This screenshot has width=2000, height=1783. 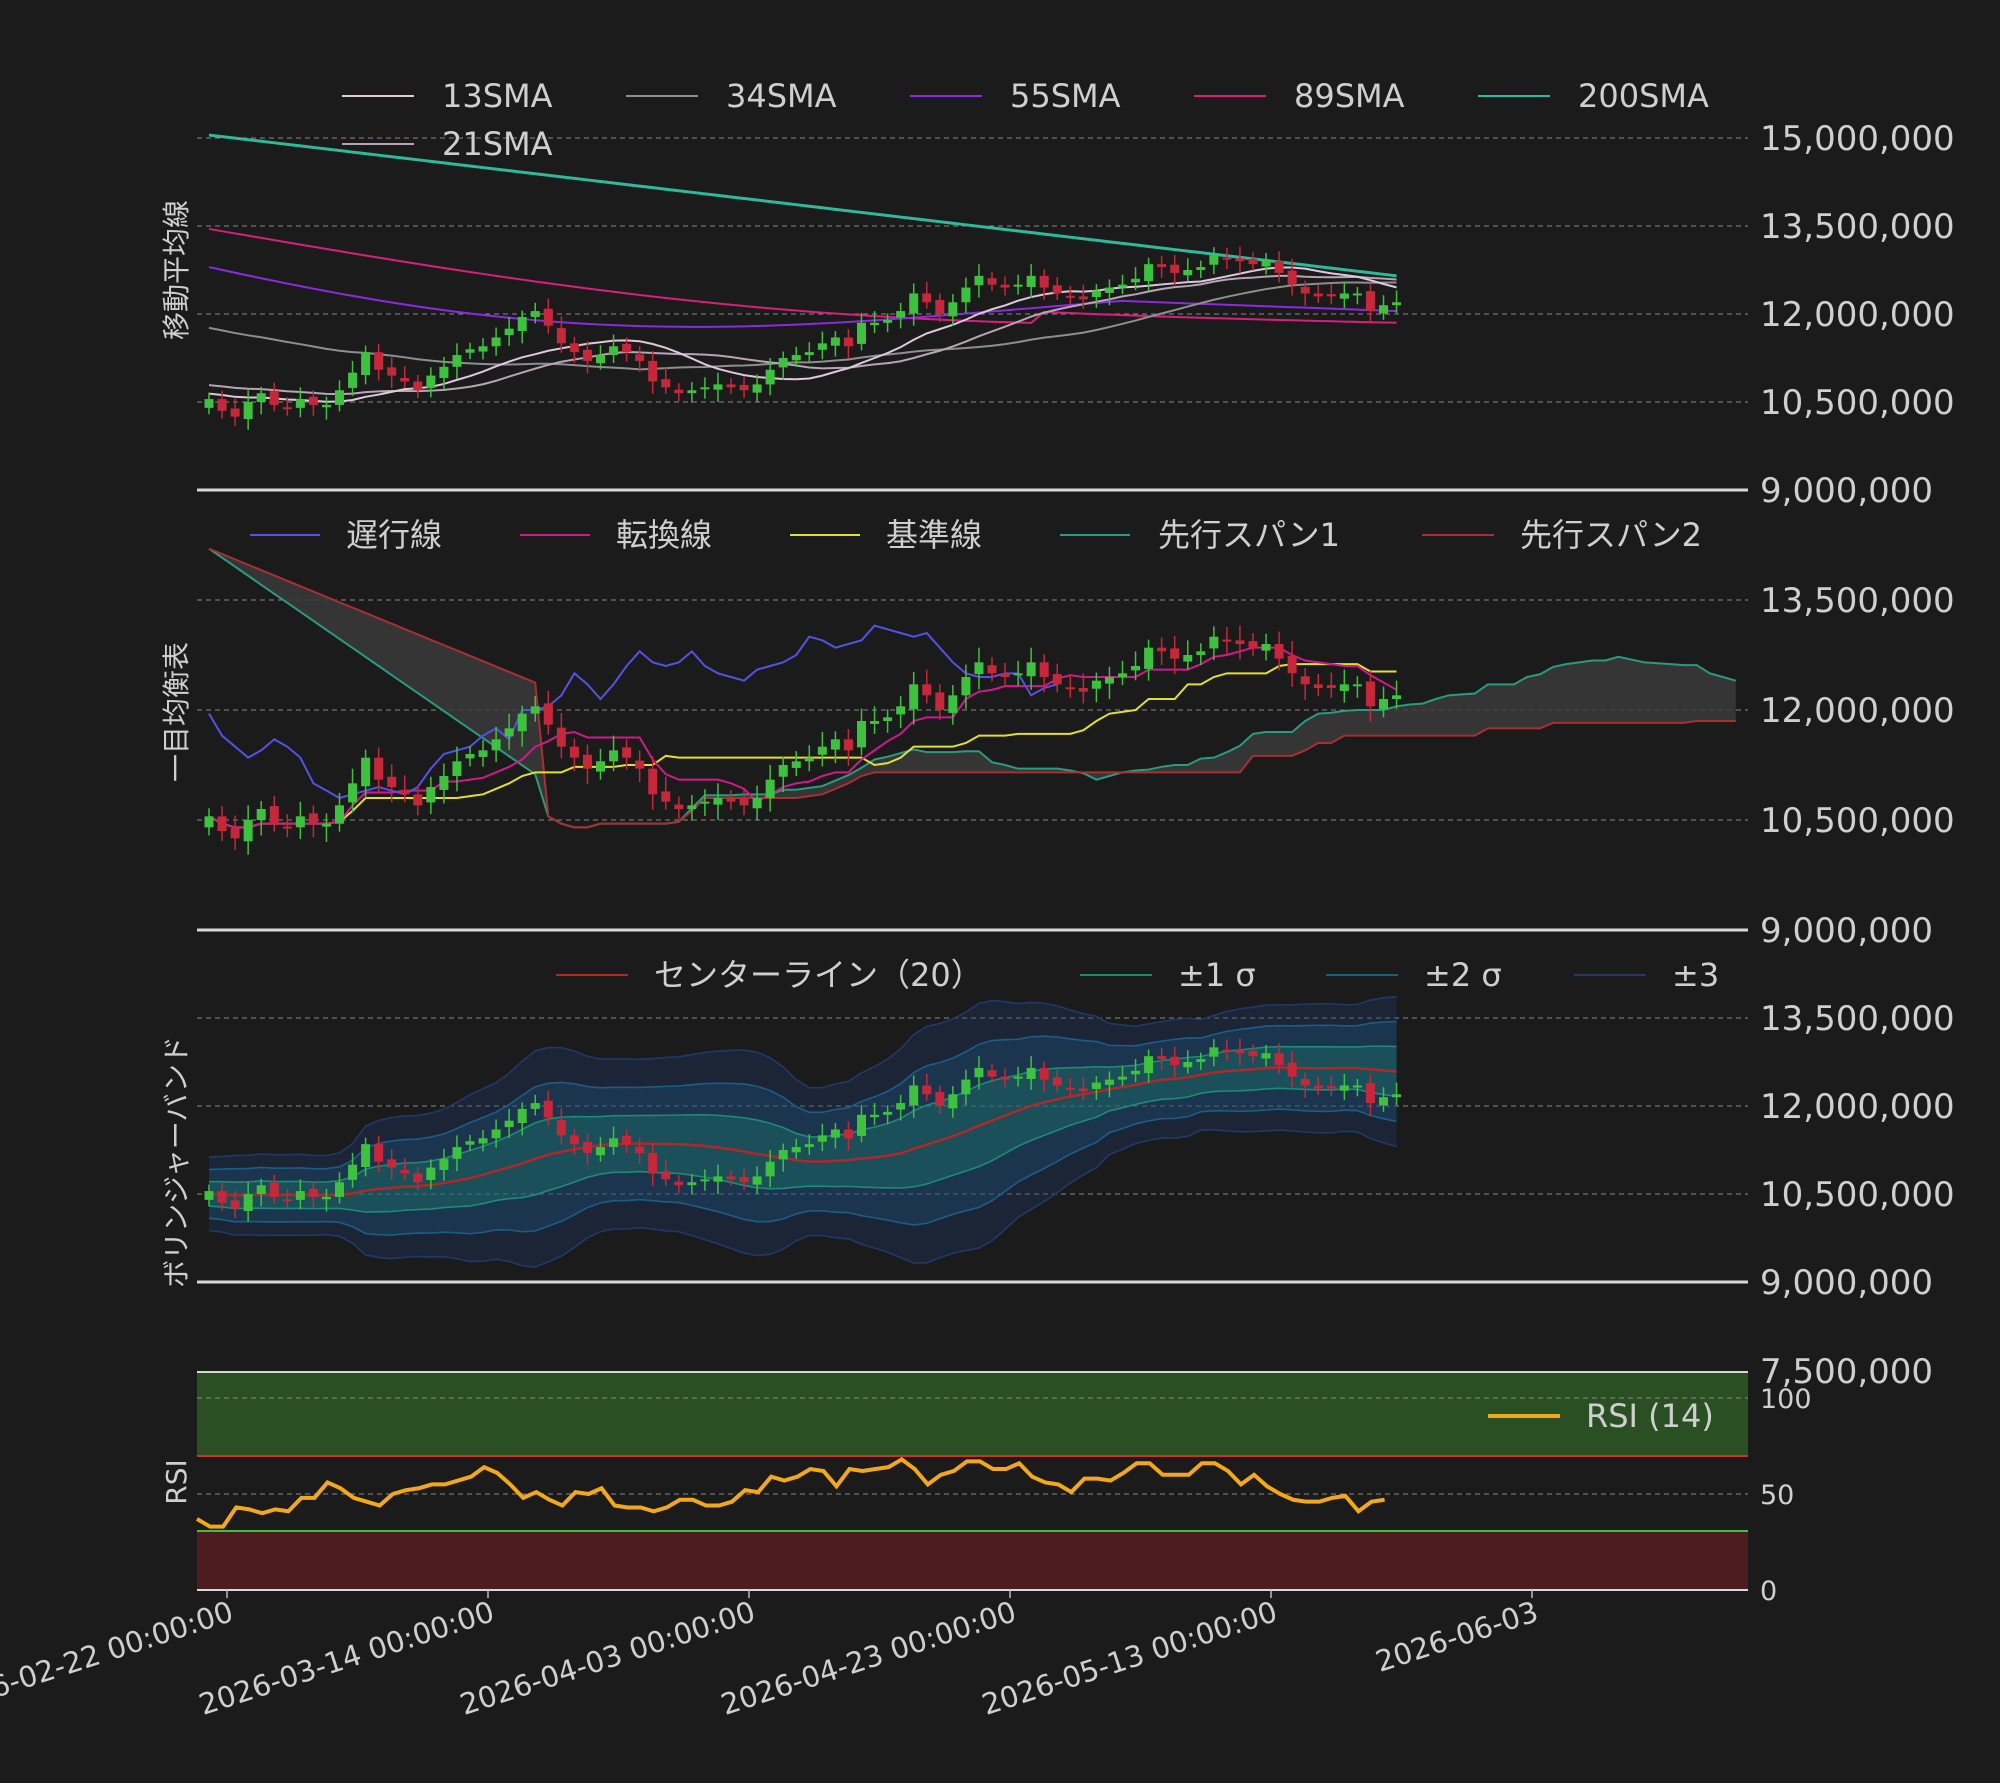 I want to click on rsi-panel-y-ticks: 0 50 100, so click(x=1786, y=1495).